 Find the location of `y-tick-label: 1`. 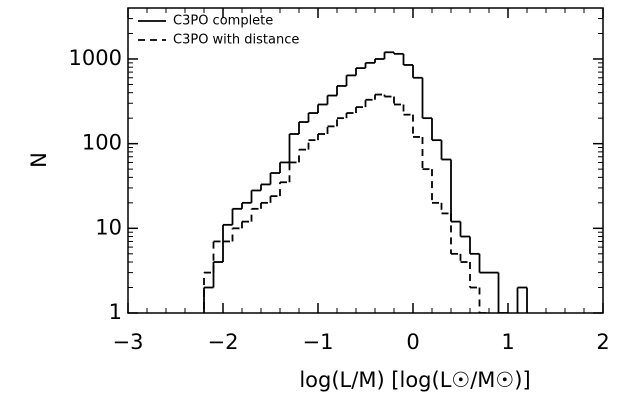

y-tick-label: 1 is located at coordinates (115, 312).